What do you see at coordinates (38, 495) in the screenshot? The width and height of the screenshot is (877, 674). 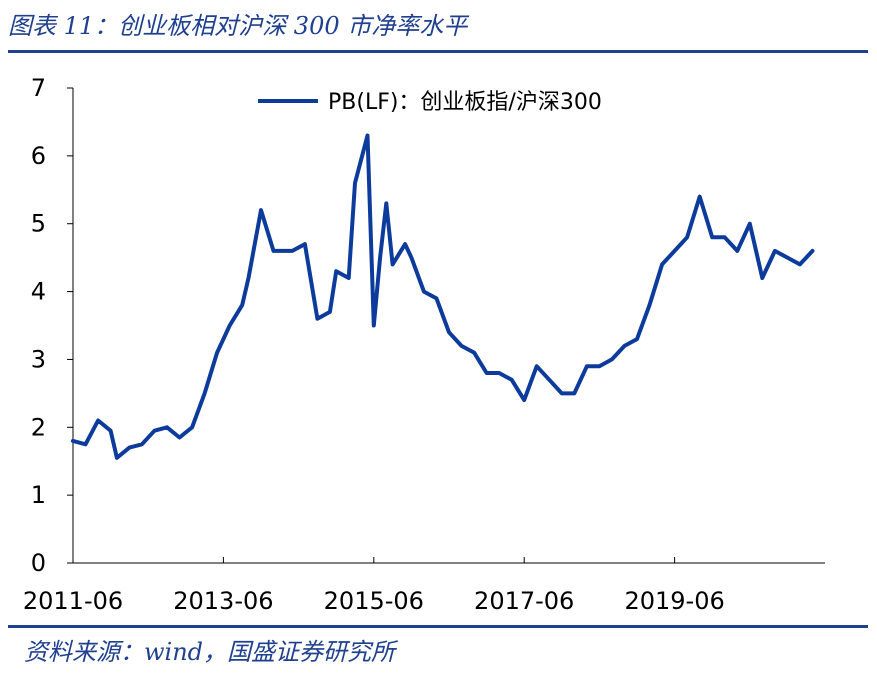 I see `y-tick-label: 1` at bounding box center [38, 495].